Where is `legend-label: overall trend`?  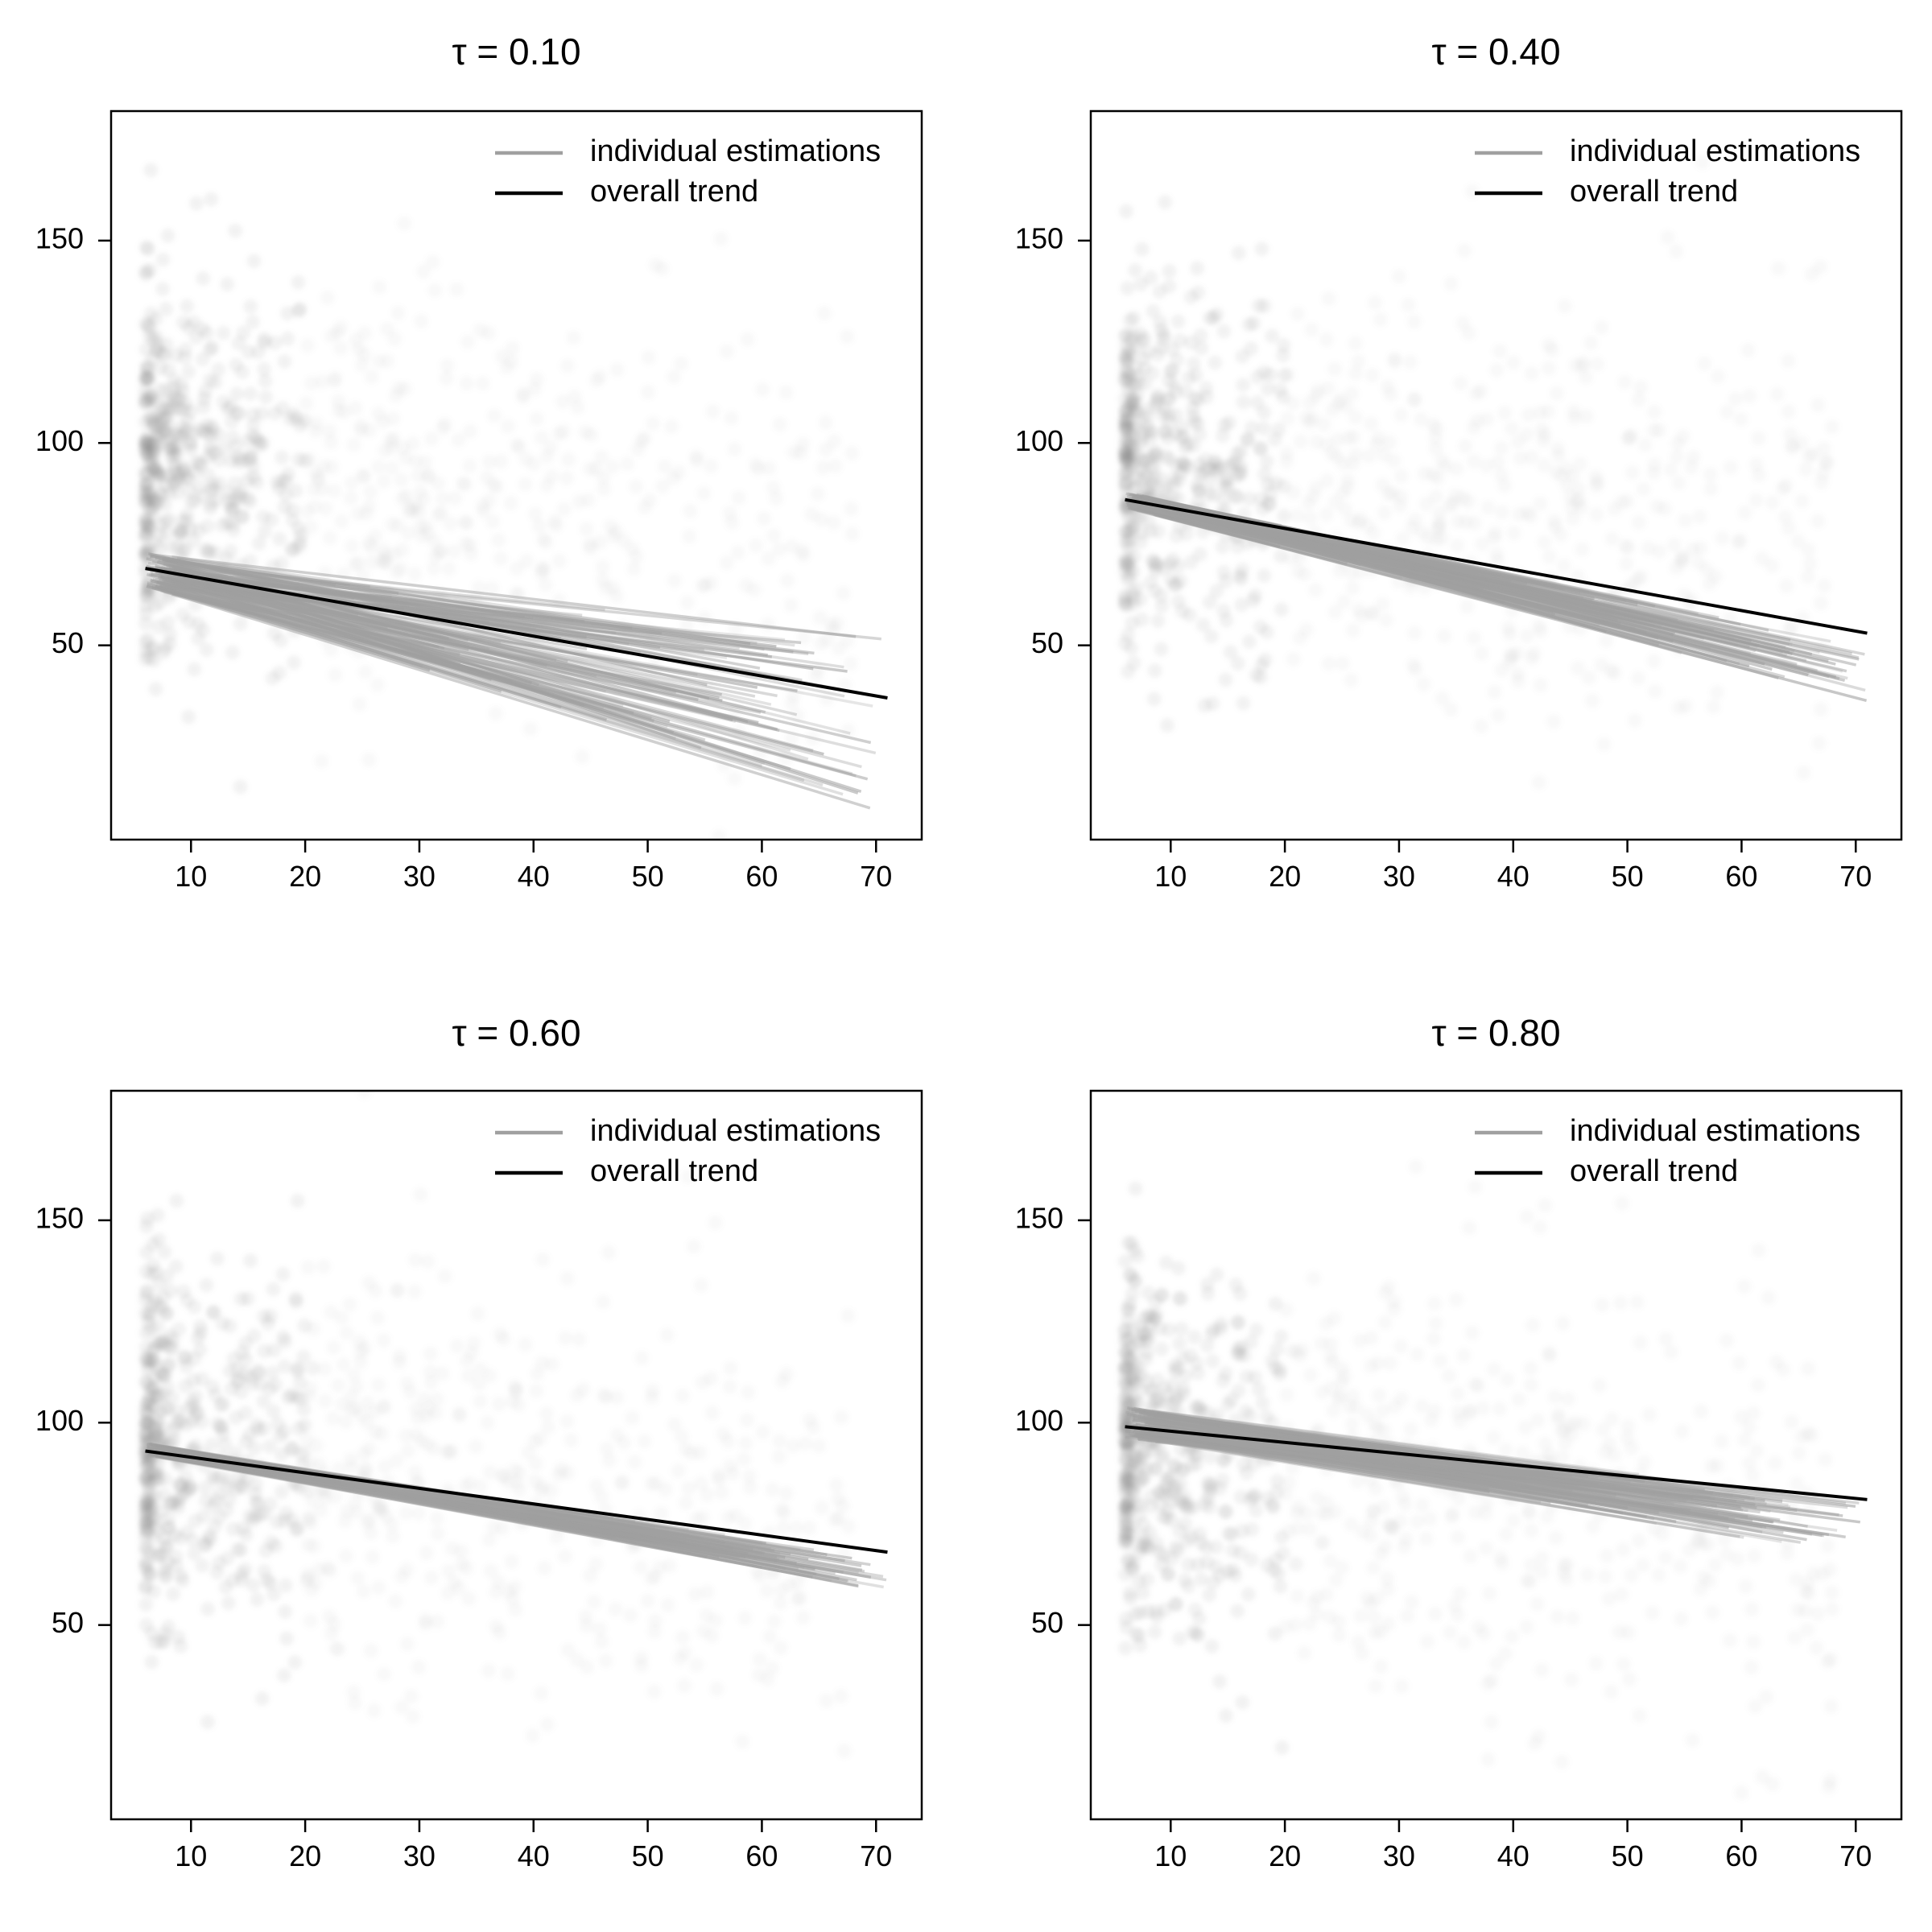
legend-label: overall trend is located at coordinates (674, 191).